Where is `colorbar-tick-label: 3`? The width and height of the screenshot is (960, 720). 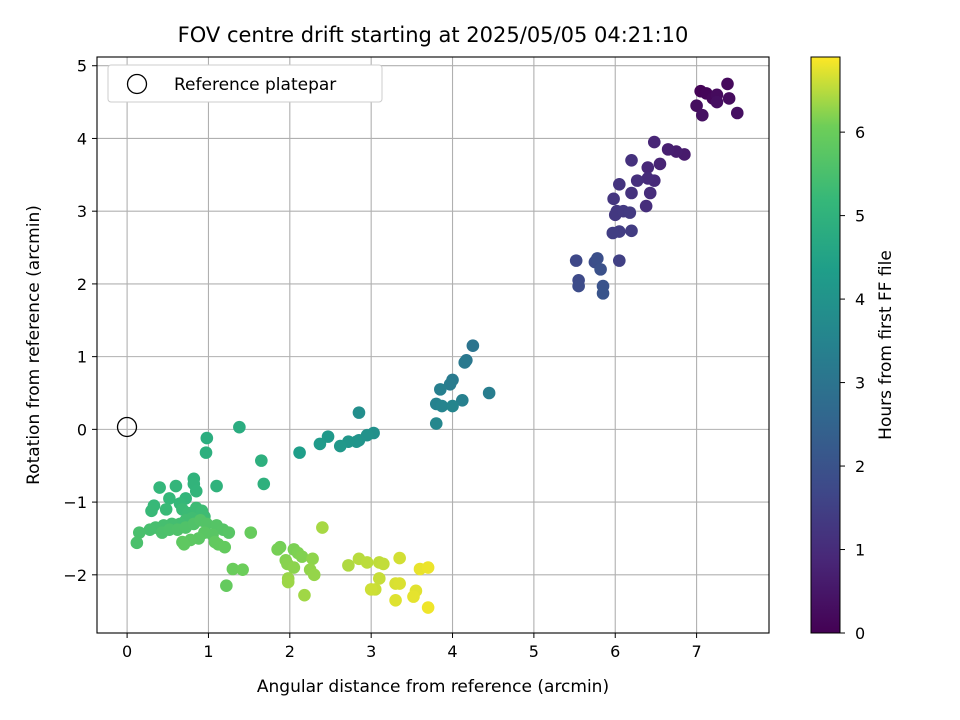
colorbar-tick-label: 3 is located at coordinates (860, 383).